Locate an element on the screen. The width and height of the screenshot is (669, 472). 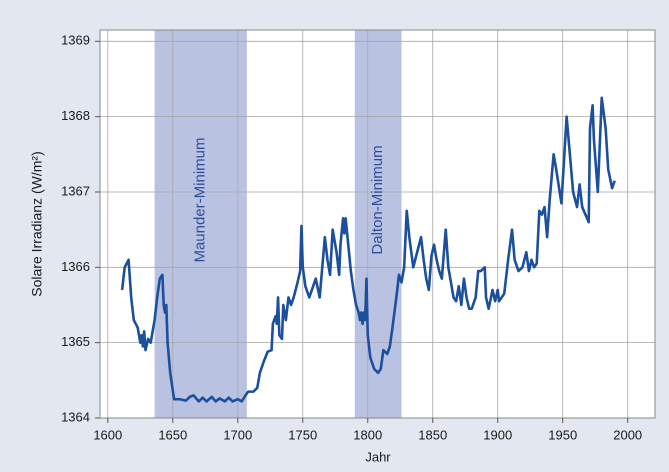
x-tick-label: 1850 is located at coordinates (432, 434).